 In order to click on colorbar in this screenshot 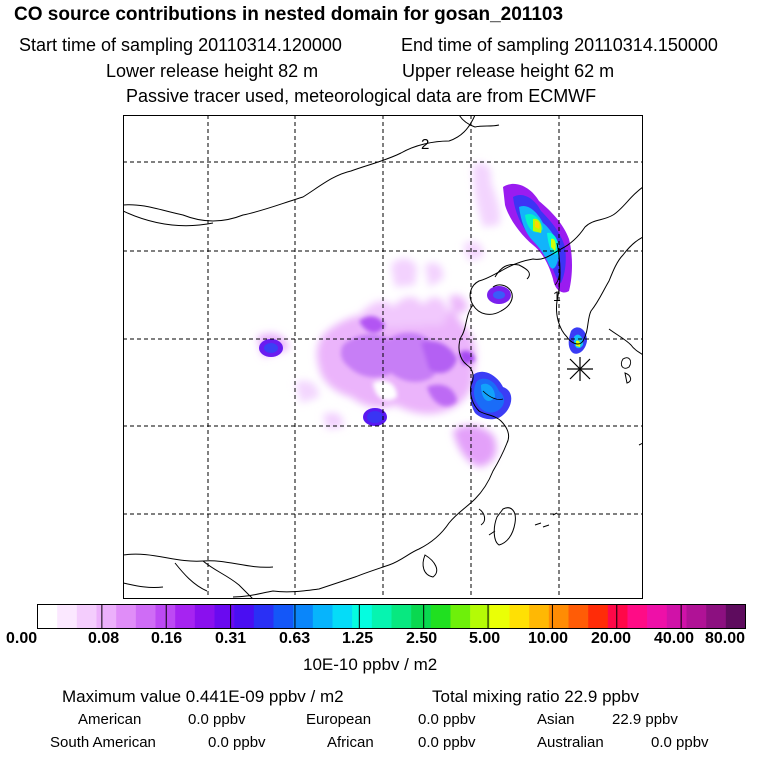, I will do `click(391, 616)`.